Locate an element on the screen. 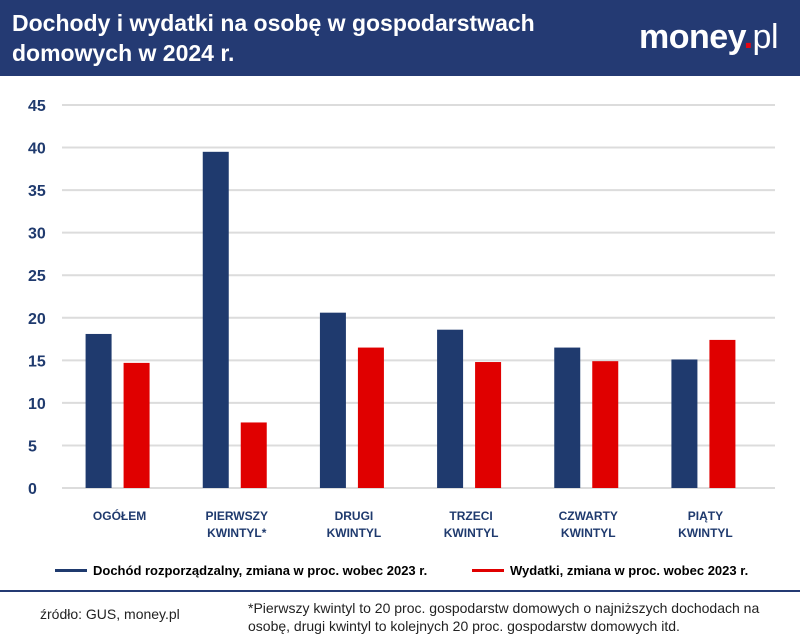  legend-swatch-income is located at coordinates (71, 570).